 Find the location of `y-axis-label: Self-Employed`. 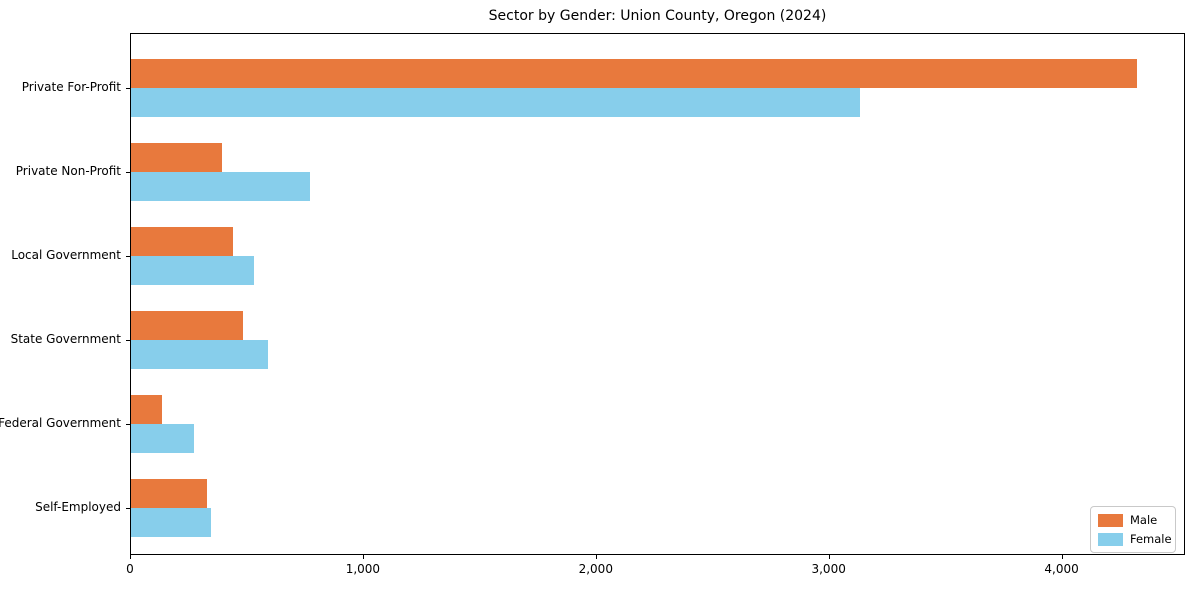

y-axis-label: Self-Employed is located at coordinates (78, 507).